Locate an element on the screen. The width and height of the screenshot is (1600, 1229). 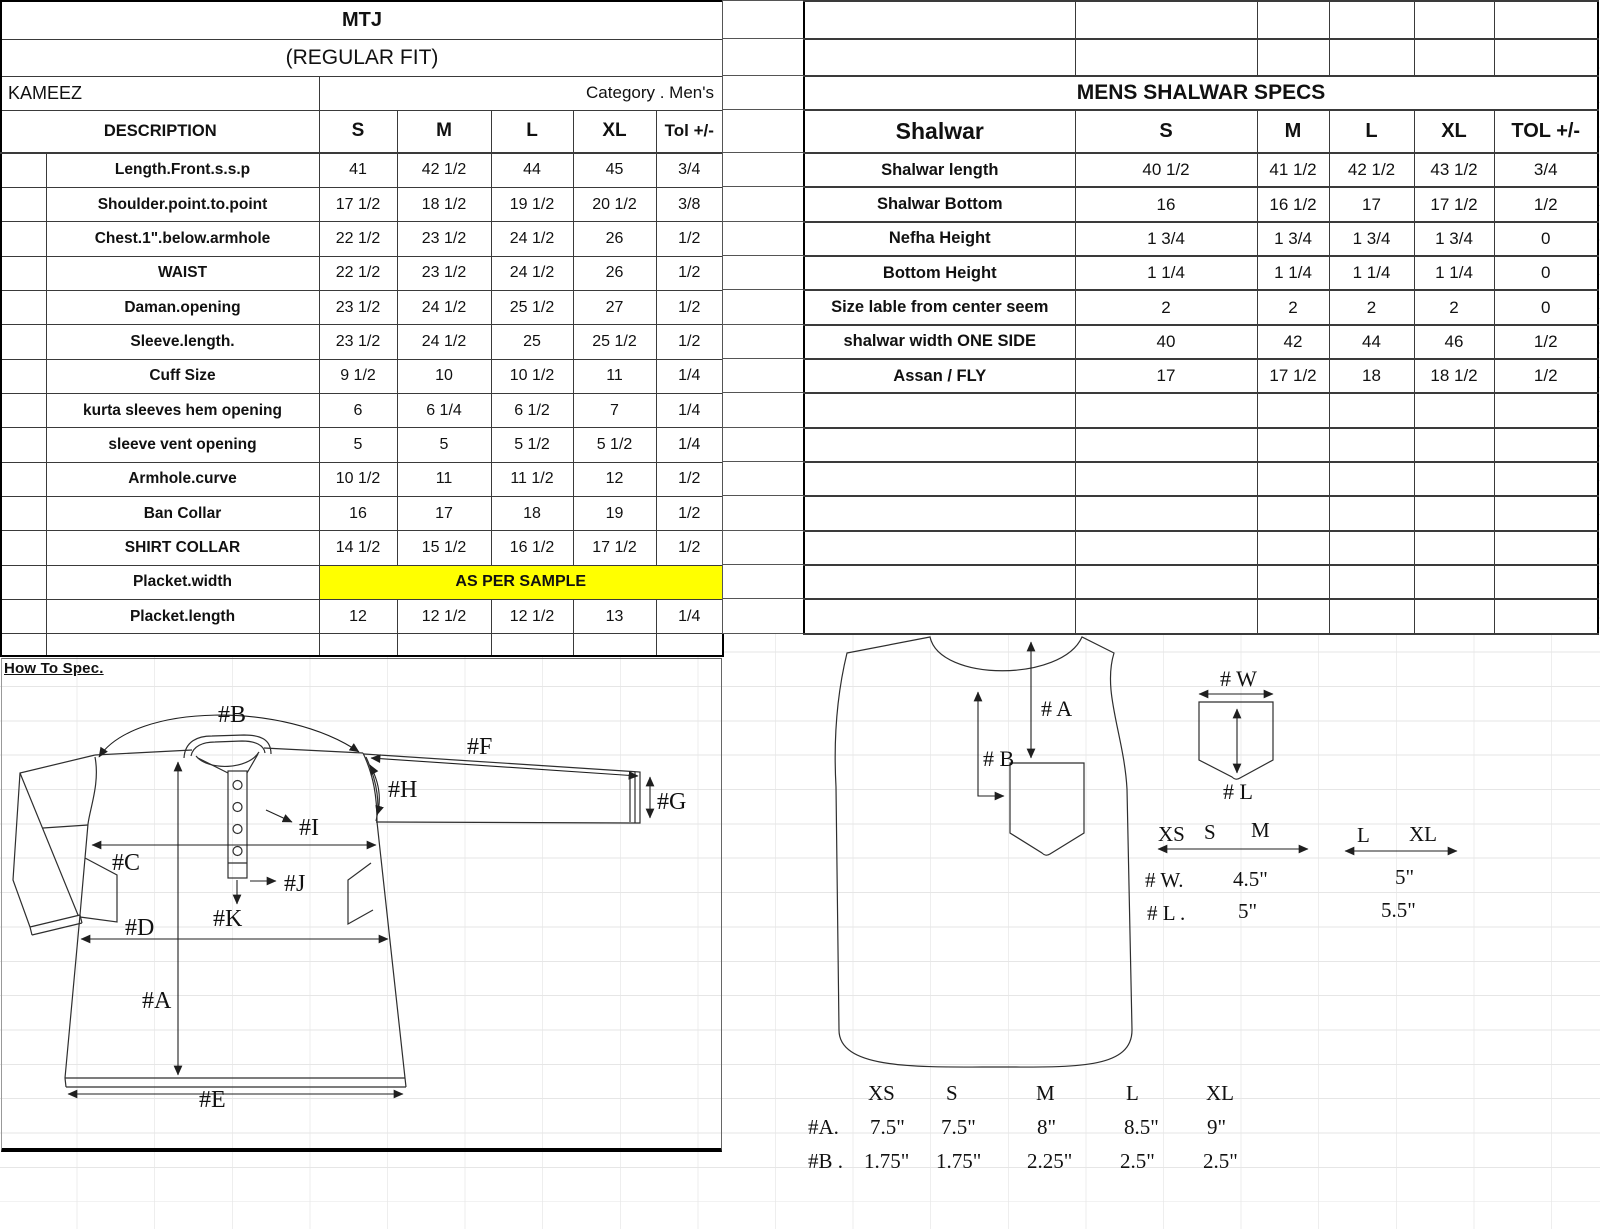
spec-name-cell: Shalwar length is located at coordinates (939, 170).